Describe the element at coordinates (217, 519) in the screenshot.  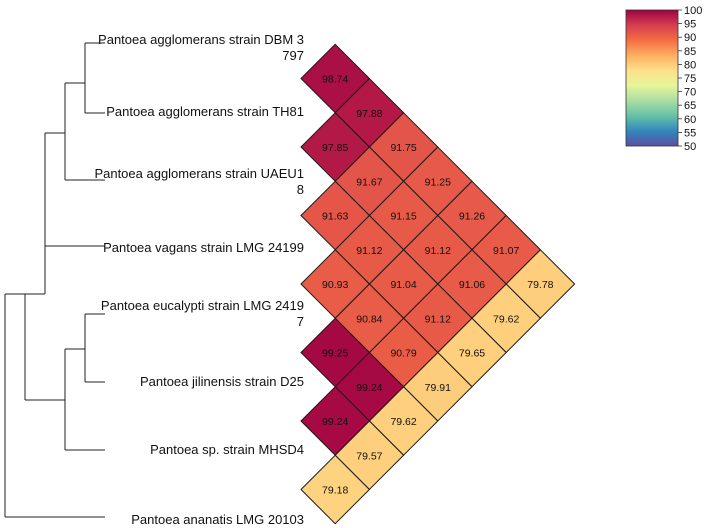
I see `taxon-label: Pantoea ananatis LMG 20103` at that location.